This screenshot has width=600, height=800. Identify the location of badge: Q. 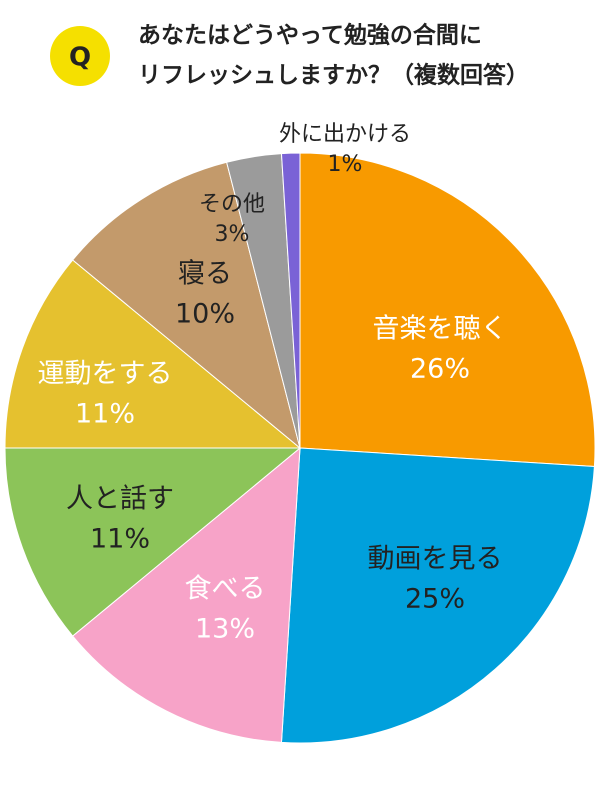
(80, 58).